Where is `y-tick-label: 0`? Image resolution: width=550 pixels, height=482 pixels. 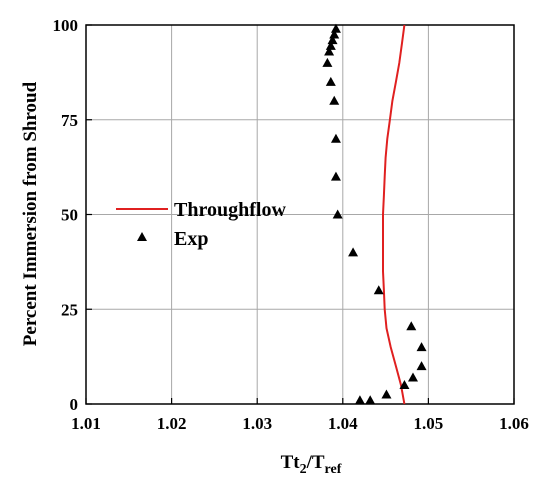 y-tick-label: 0 is located at coordinates (74, 404).